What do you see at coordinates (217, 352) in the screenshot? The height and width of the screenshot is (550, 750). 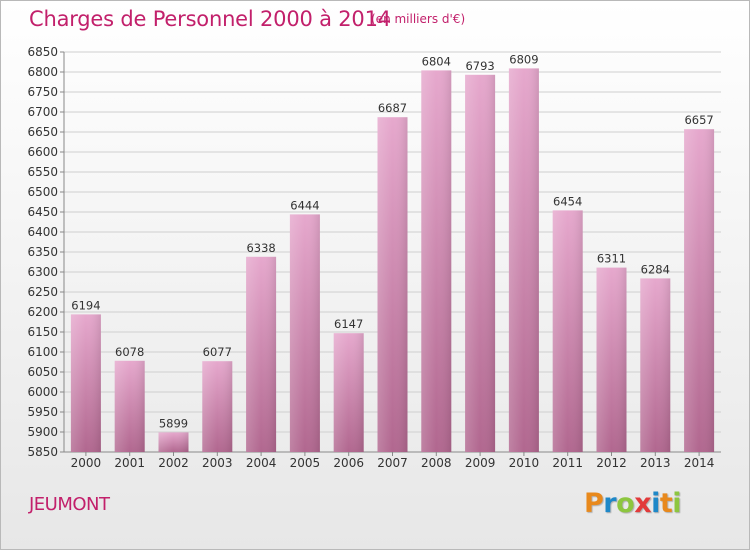 I see `data-label: 6077` at bounding box center [217, 352].